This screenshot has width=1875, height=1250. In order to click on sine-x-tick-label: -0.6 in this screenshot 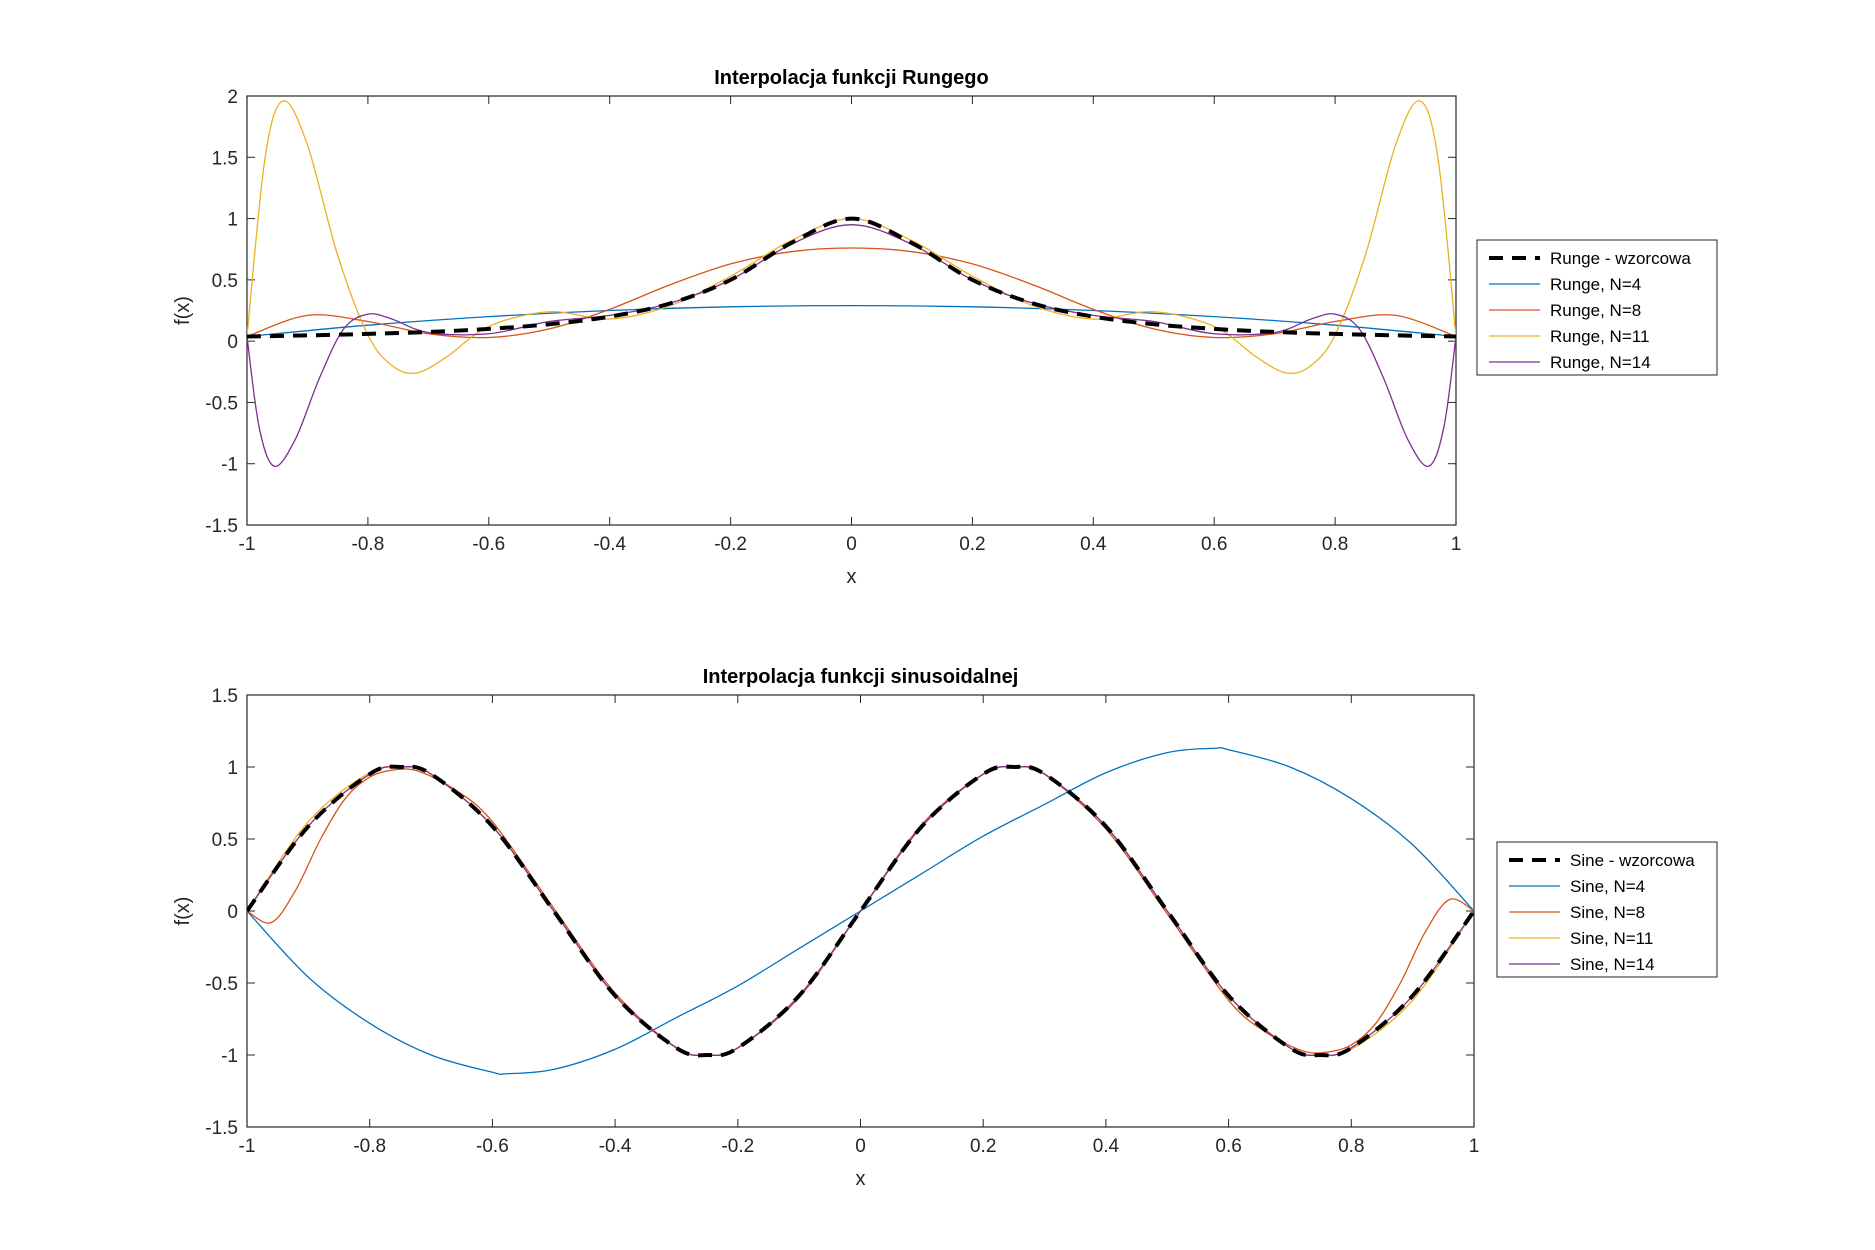, I will do `click(492, 1146)`.